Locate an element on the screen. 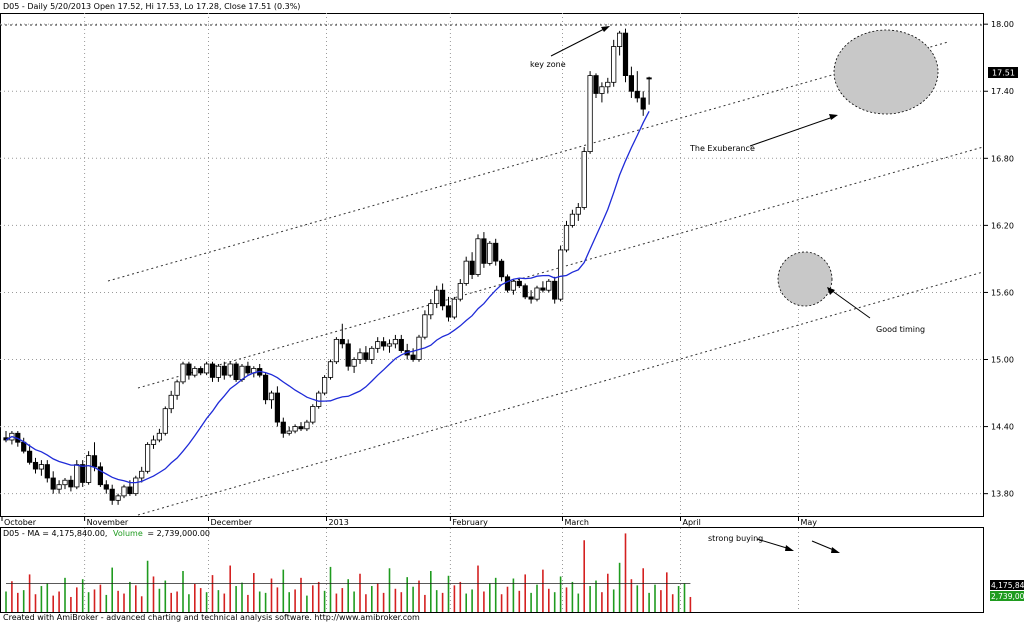  price-tick-label: 14.40 is located at coordinates (1002, 427).